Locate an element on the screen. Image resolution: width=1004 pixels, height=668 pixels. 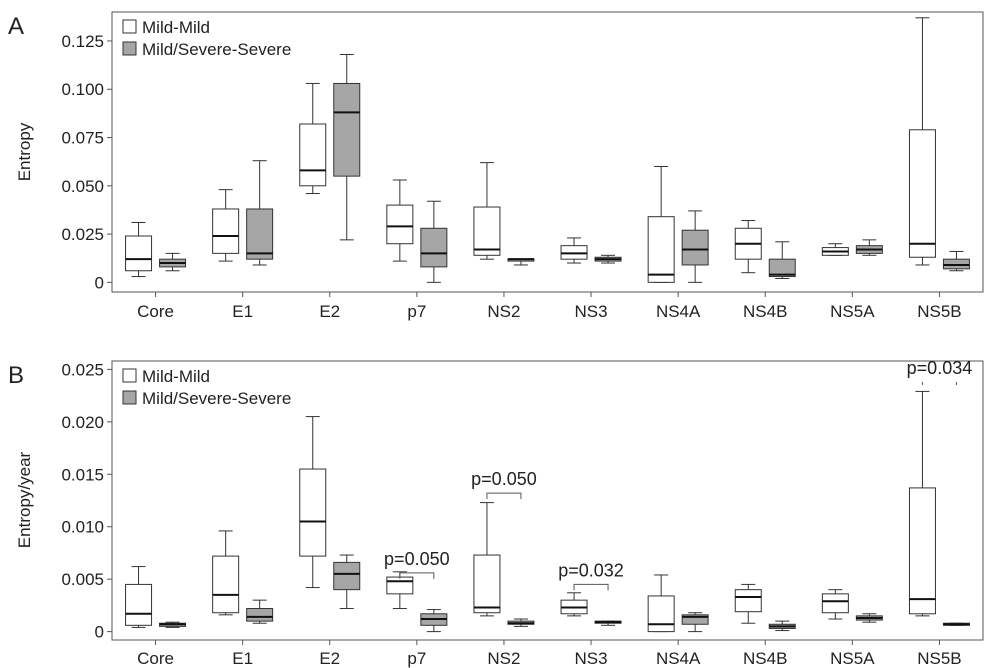
p-value-label: p=0.034 is located at coordinates (940, 368).